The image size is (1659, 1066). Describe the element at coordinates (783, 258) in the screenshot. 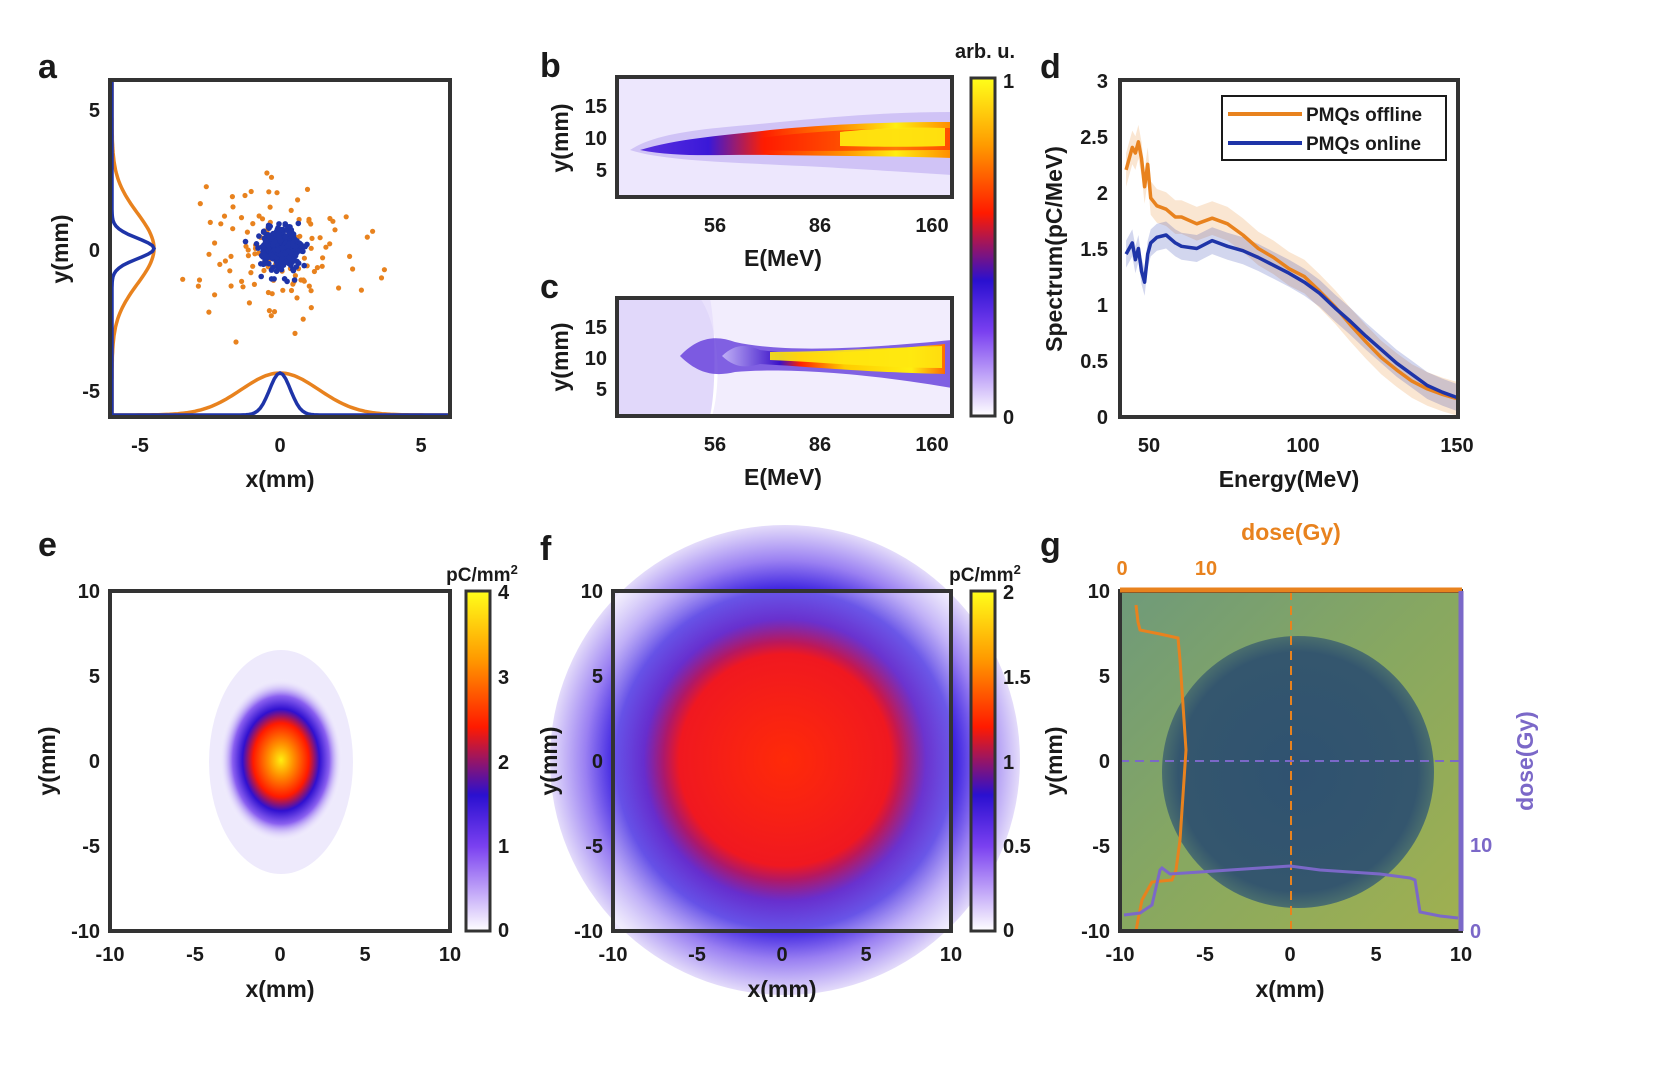

I see `panel-b-xlabel: E(MeV)` at that location.